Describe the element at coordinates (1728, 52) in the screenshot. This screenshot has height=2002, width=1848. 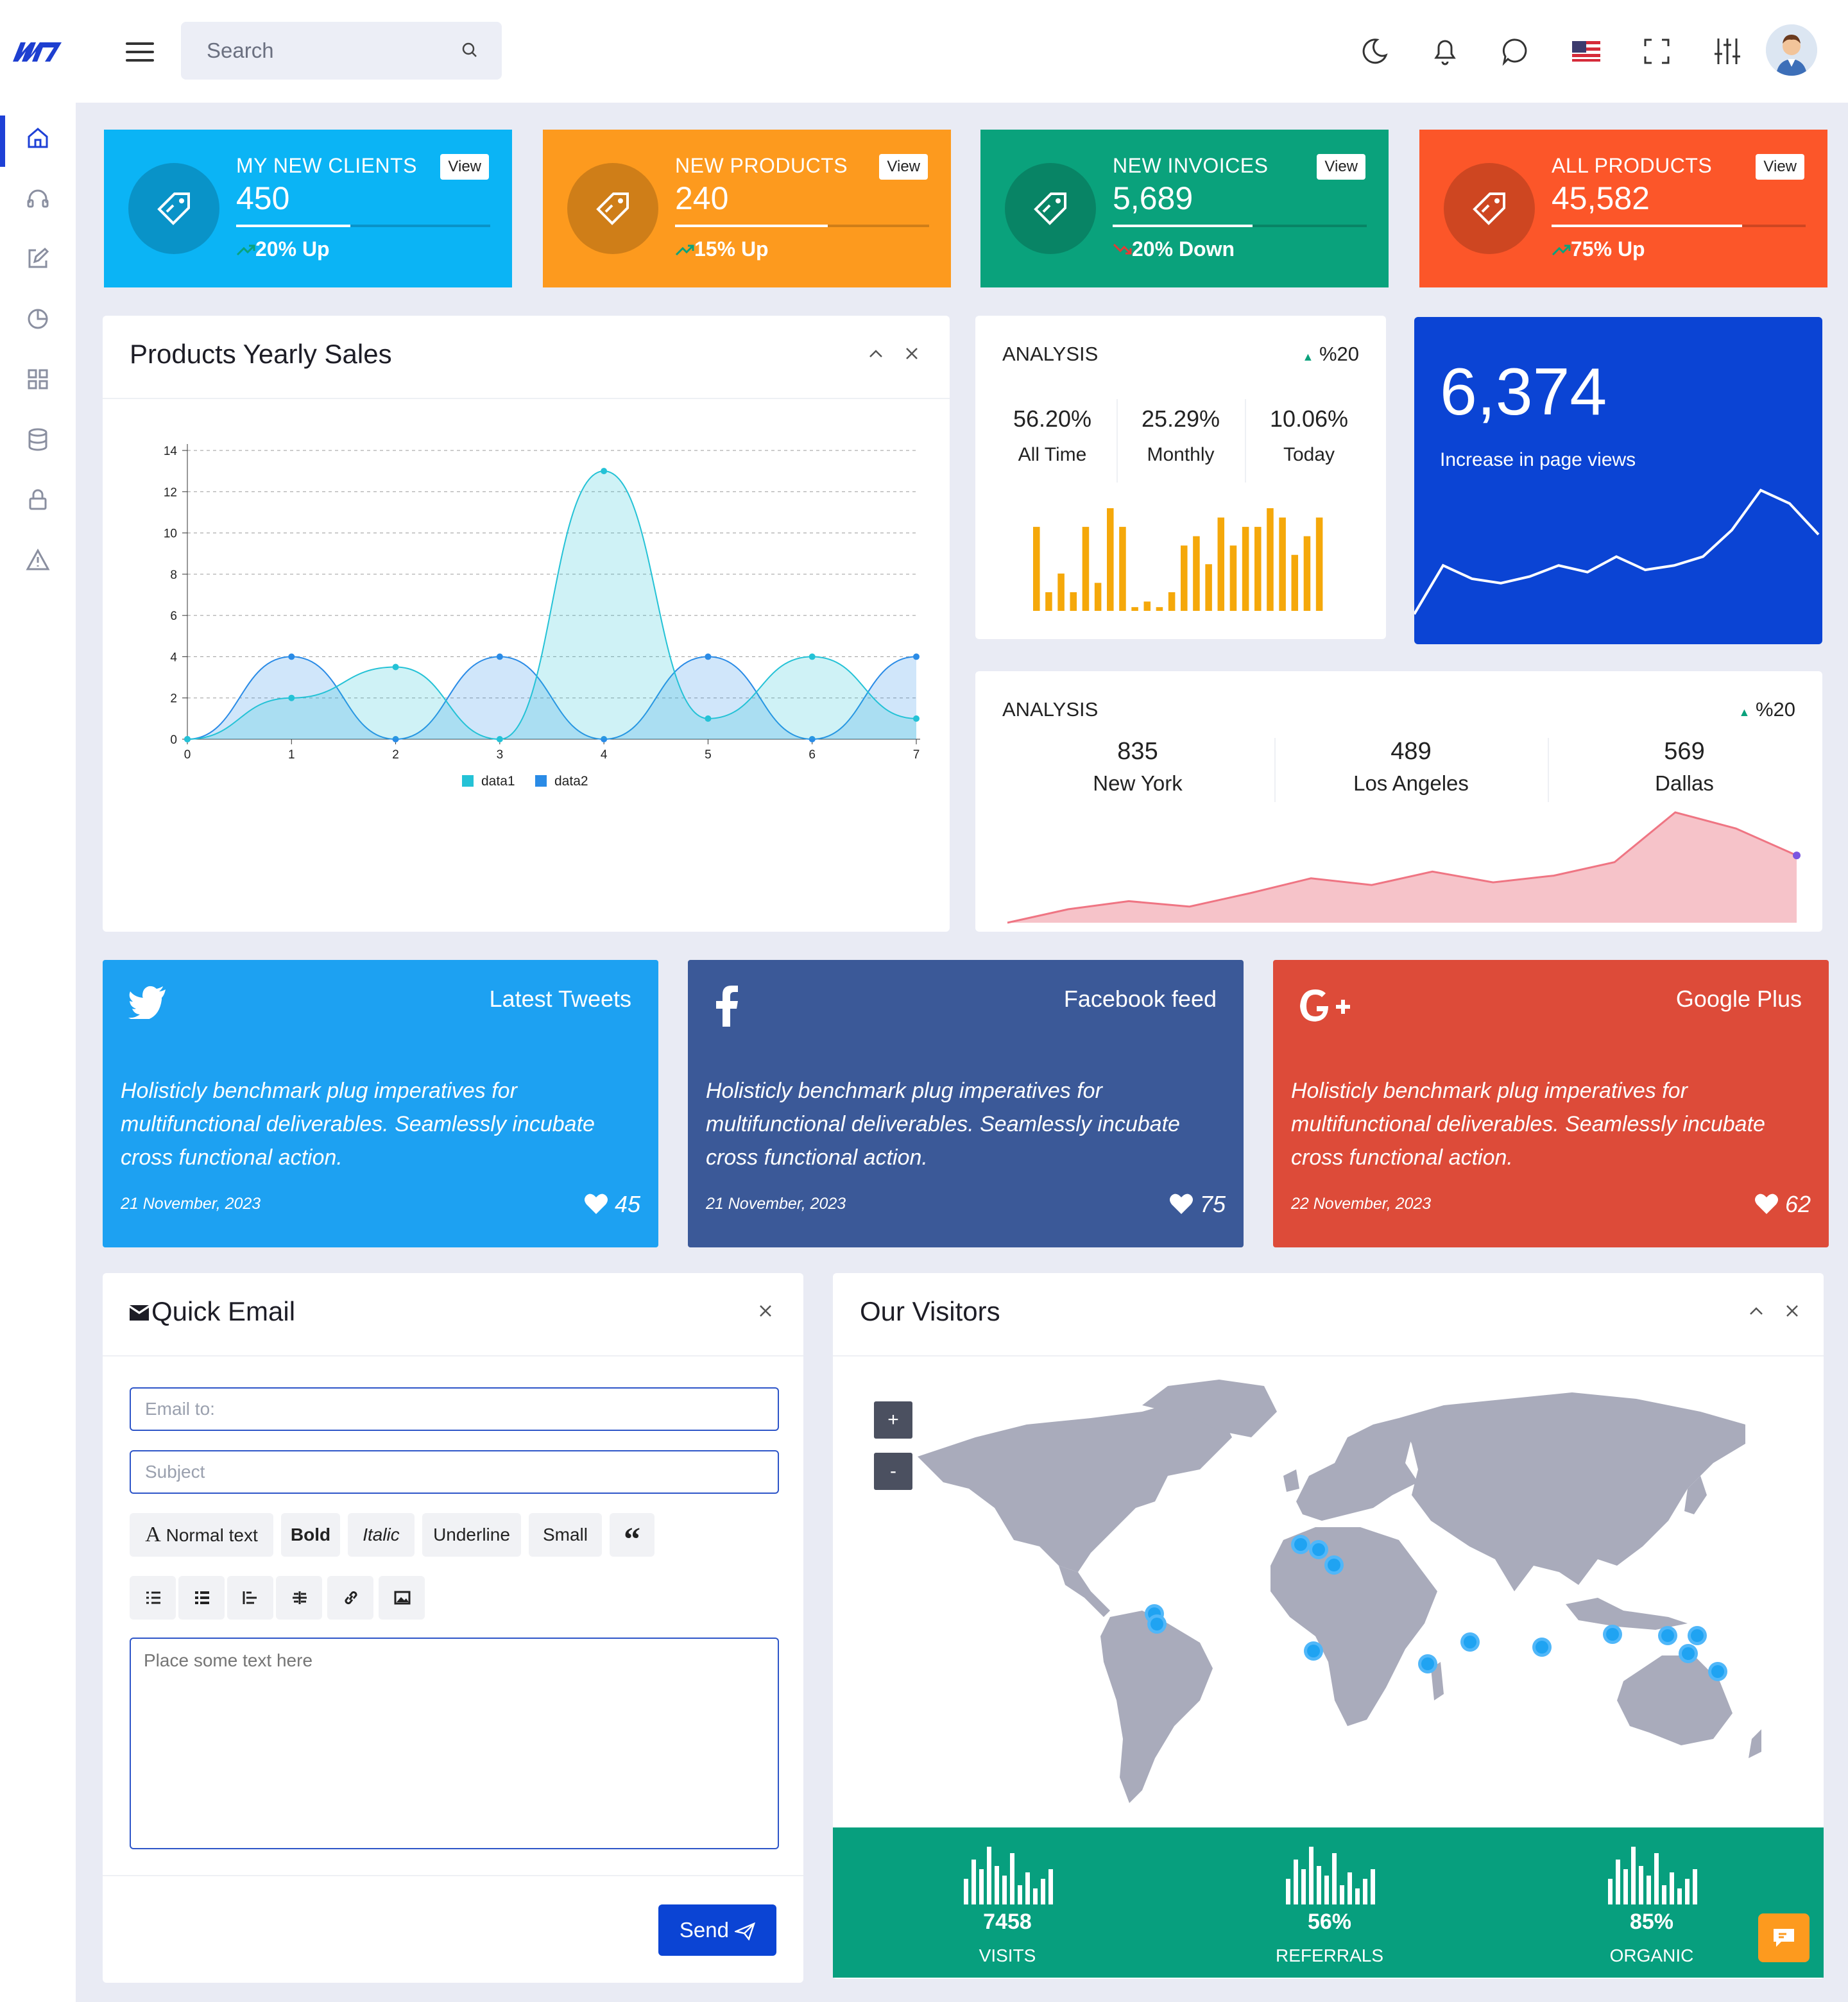
I see `settings-sliders-icon` at that location.